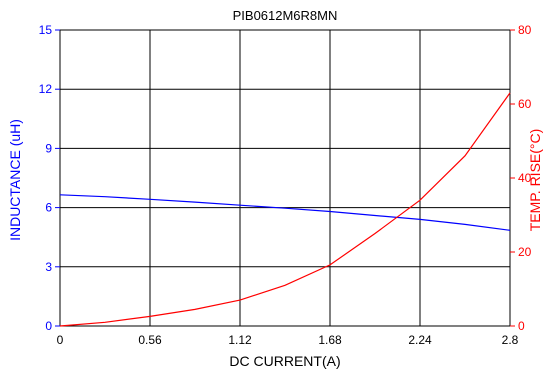 Image resolution: width=549 pixels, height=374 pixels. Describe the element at coordinates (285, 15) in the screenshot. I see `chart-title: PIB0612M6R8MN` at that location.